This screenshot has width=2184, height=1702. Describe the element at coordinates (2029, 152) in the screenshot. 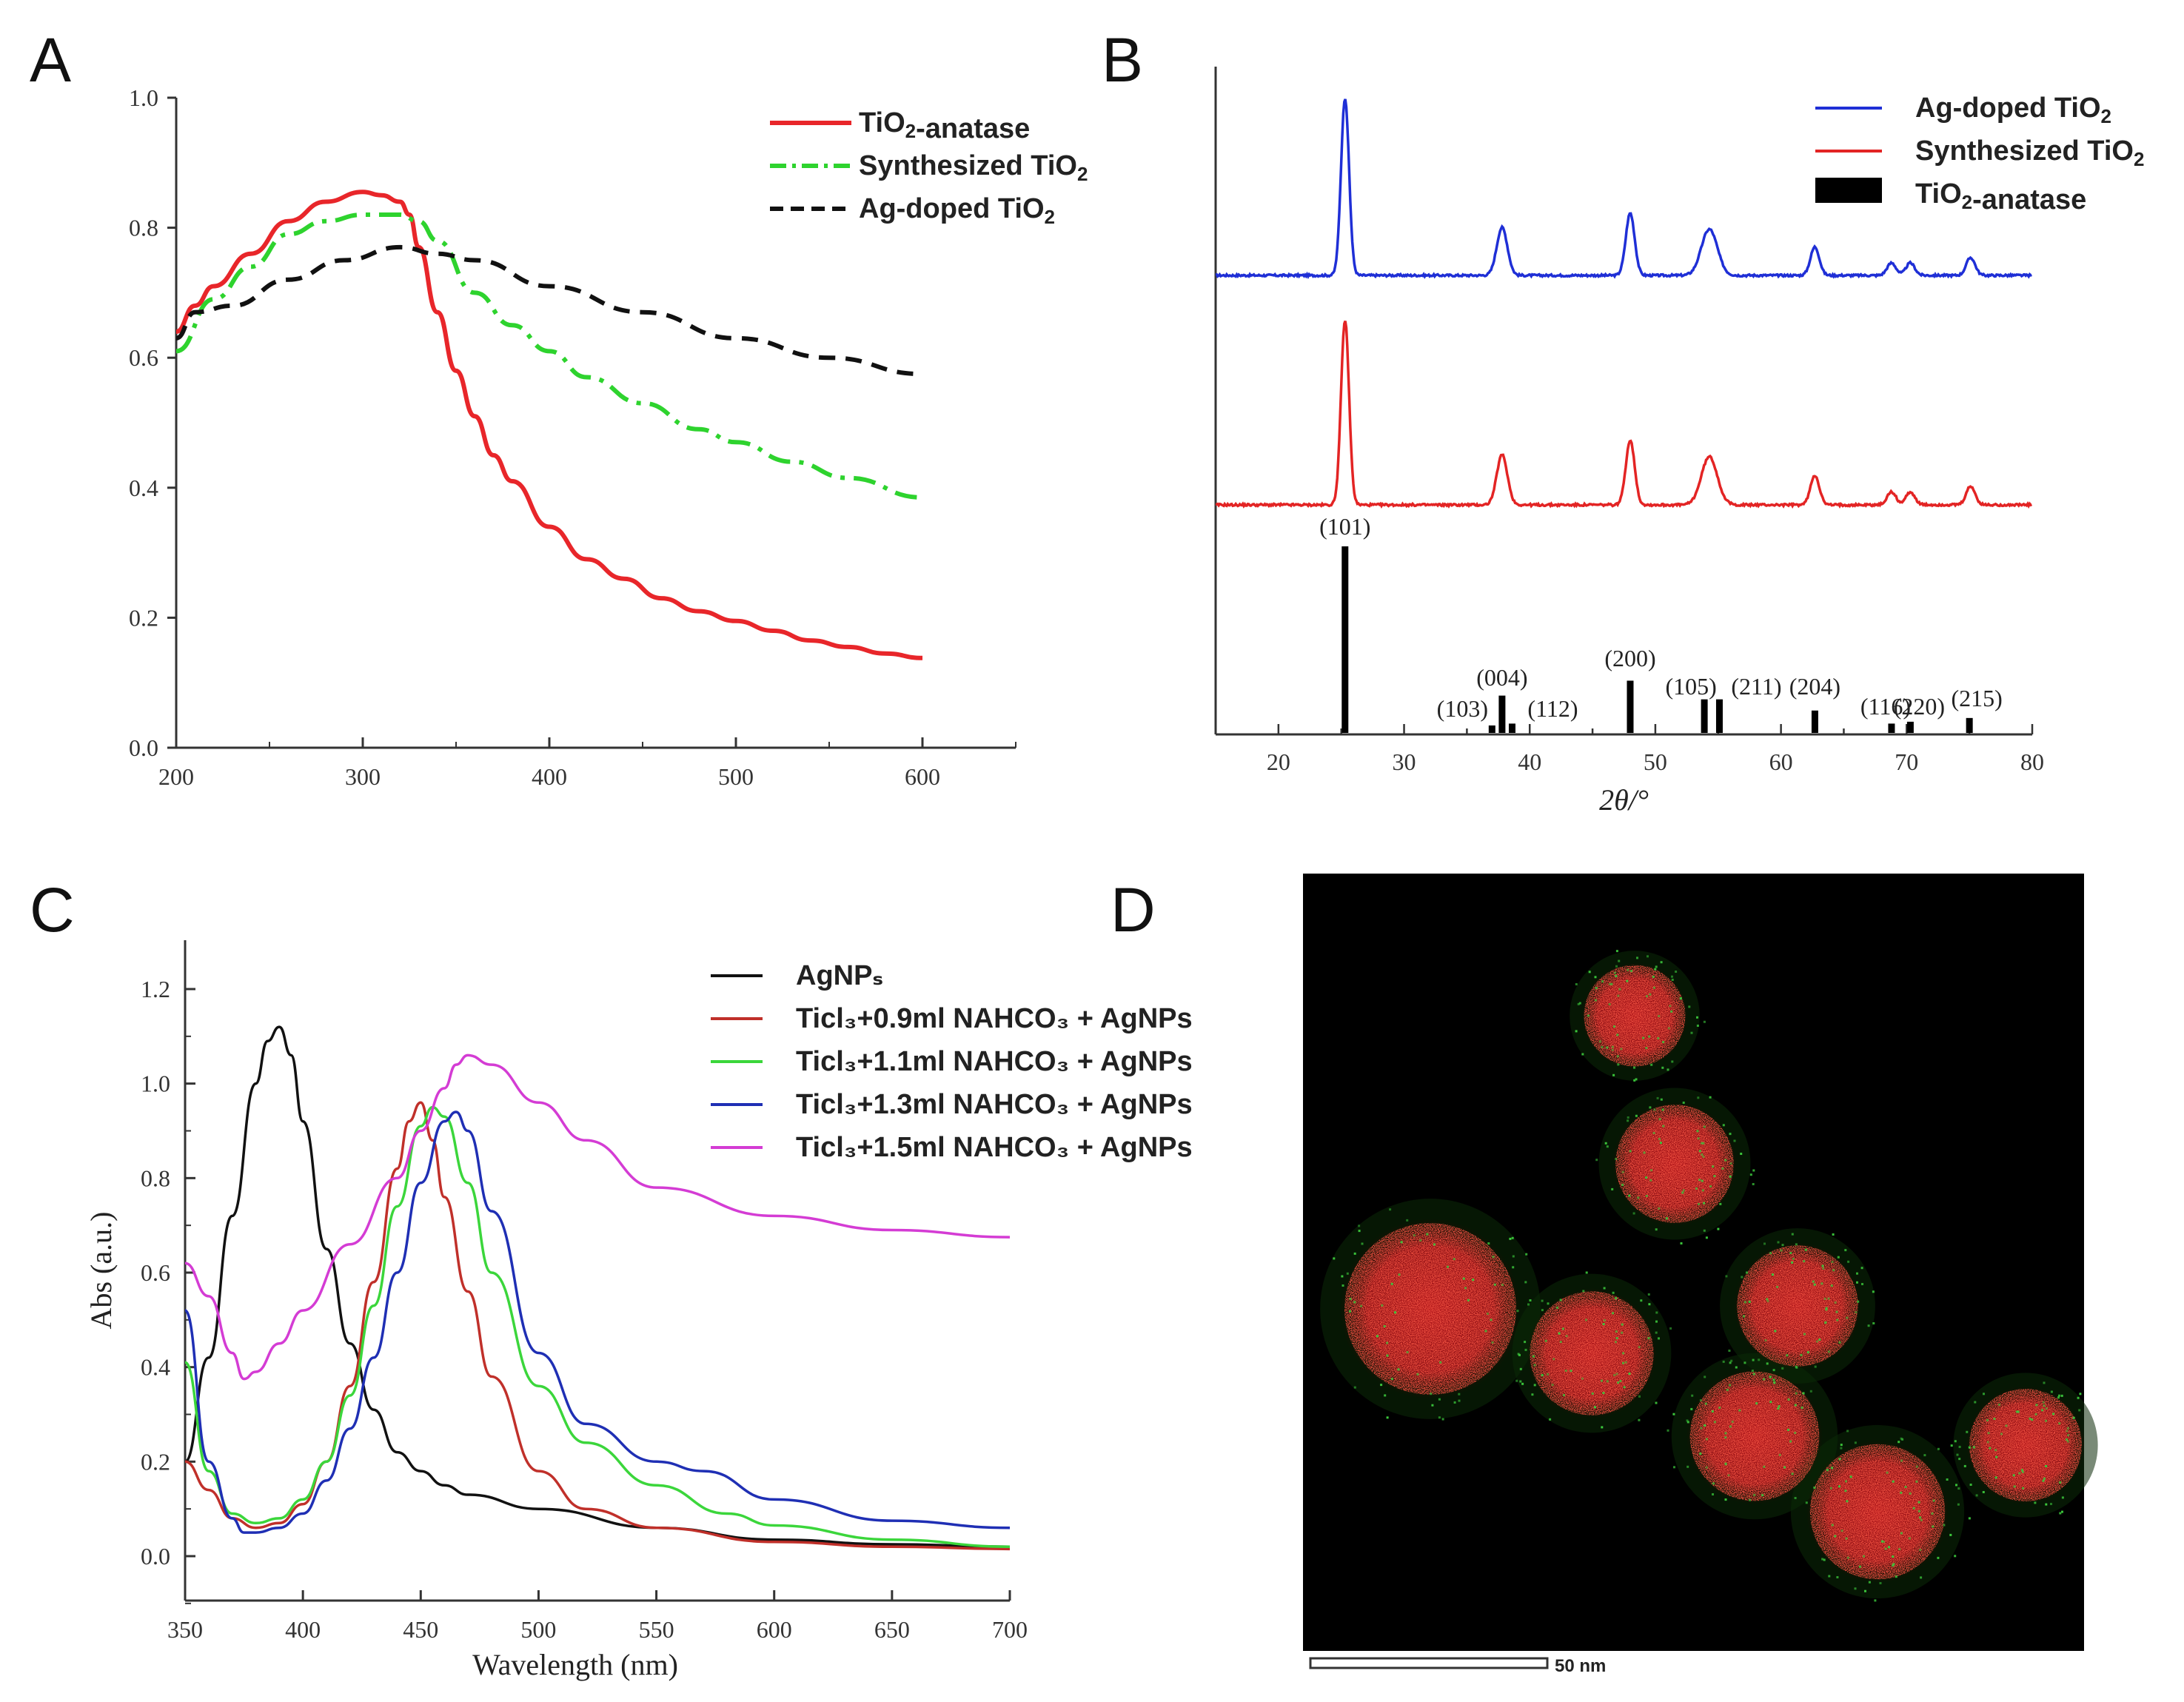

I see `legend-entry: Synthesized TiO2` at that location.